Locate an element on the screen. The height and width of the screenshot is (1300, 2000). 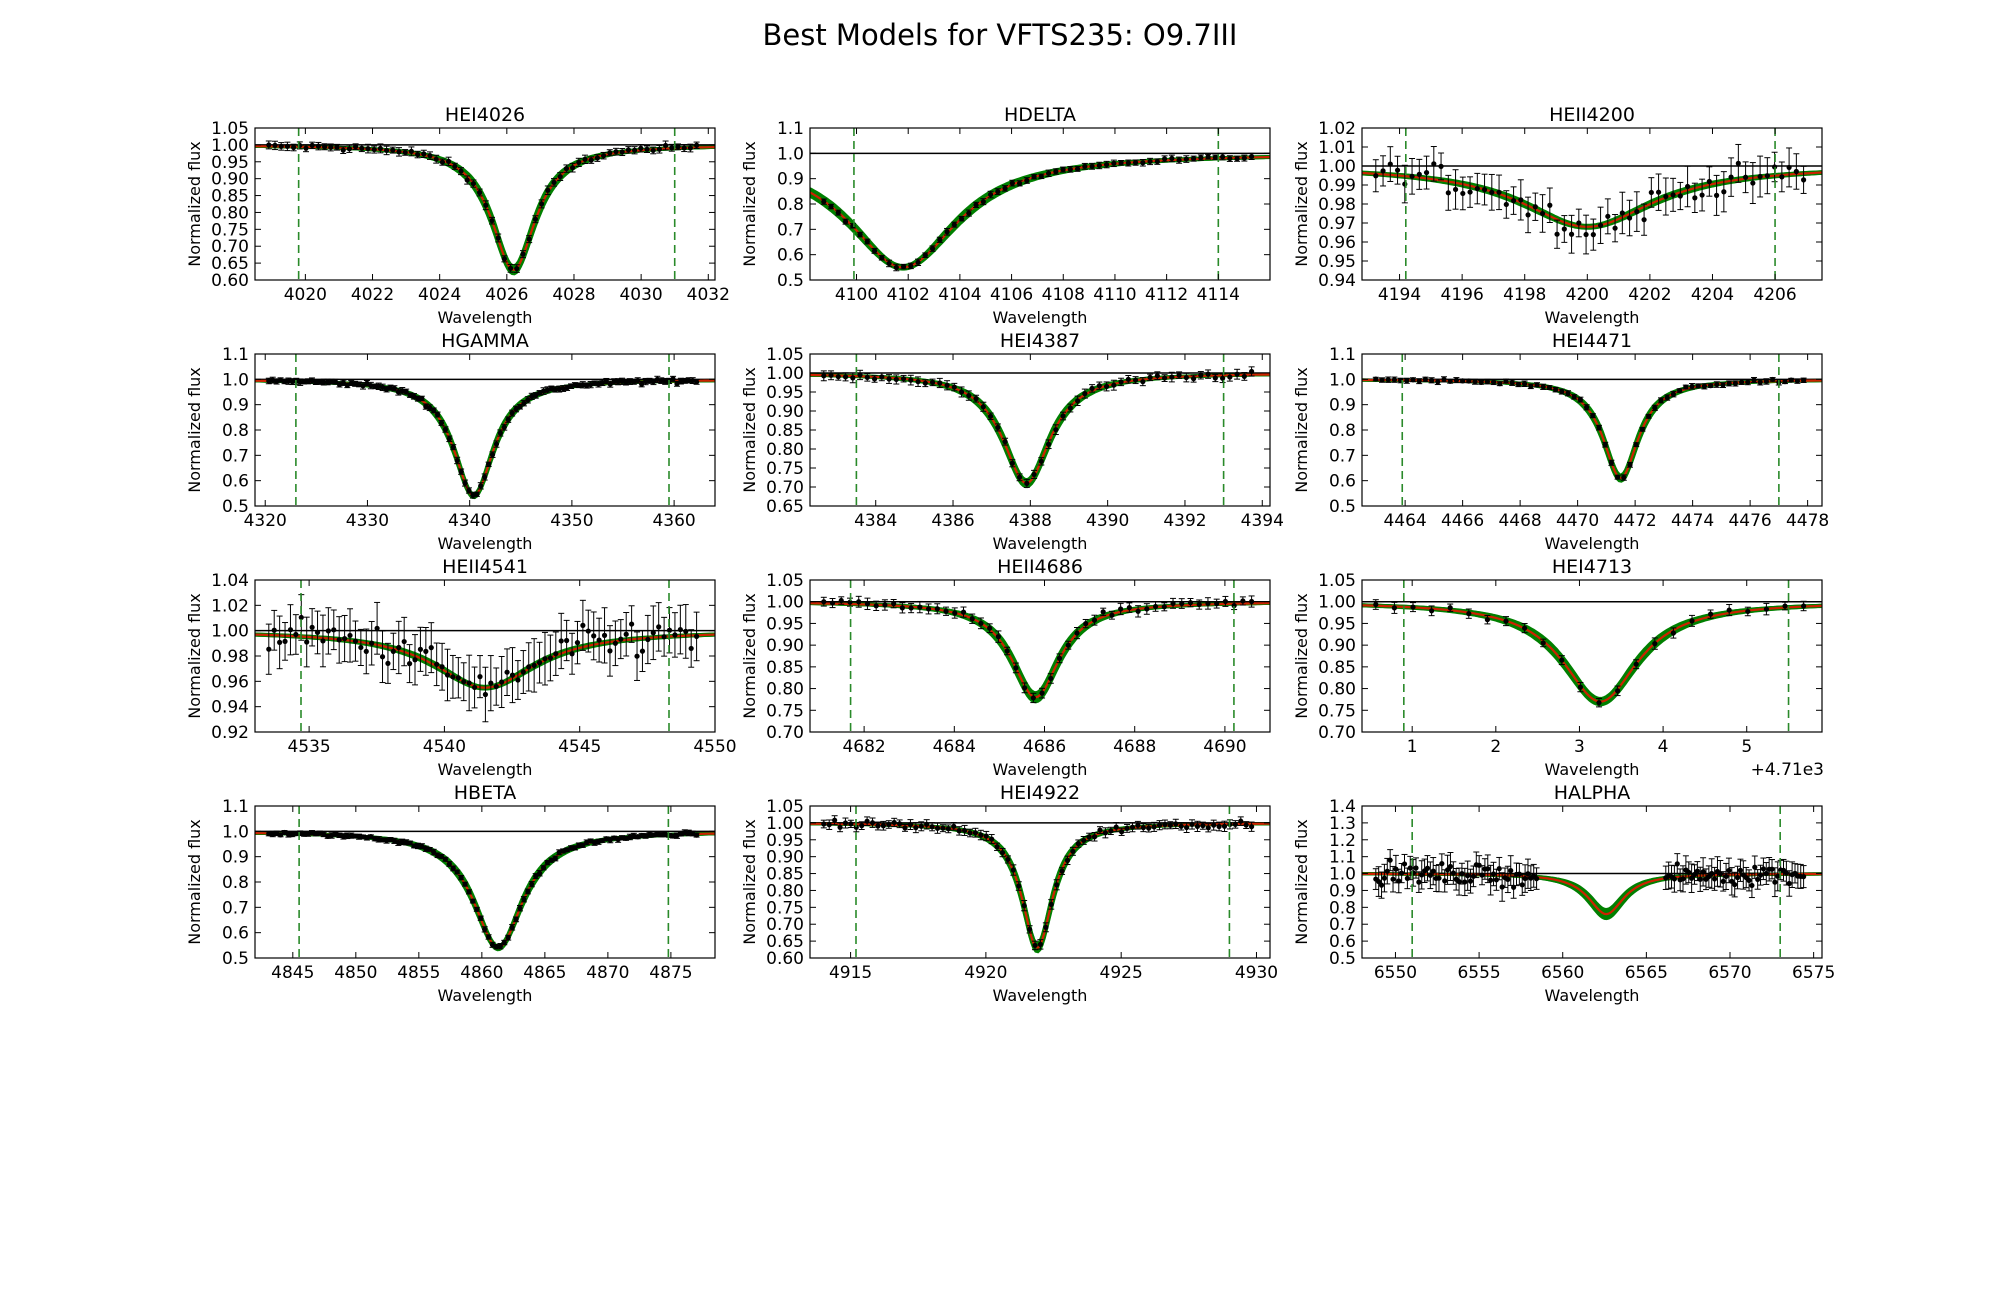
x-tick-label: 6565 is located at coordinates (1646, 973).